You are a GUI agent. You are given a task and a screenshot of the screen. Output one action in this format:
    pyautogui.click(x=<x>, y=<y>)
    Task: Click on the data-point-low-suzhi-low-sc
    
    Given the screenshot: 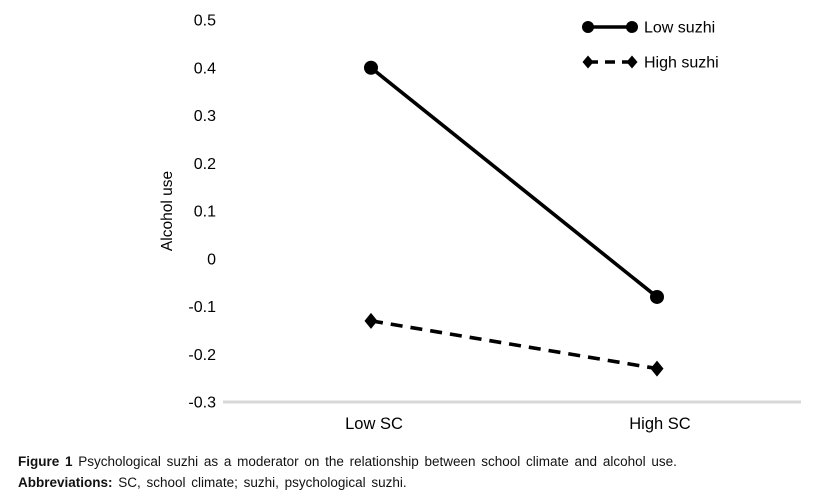 What is the action you would take?
    pyautogui.click(x=371, y=67)
    